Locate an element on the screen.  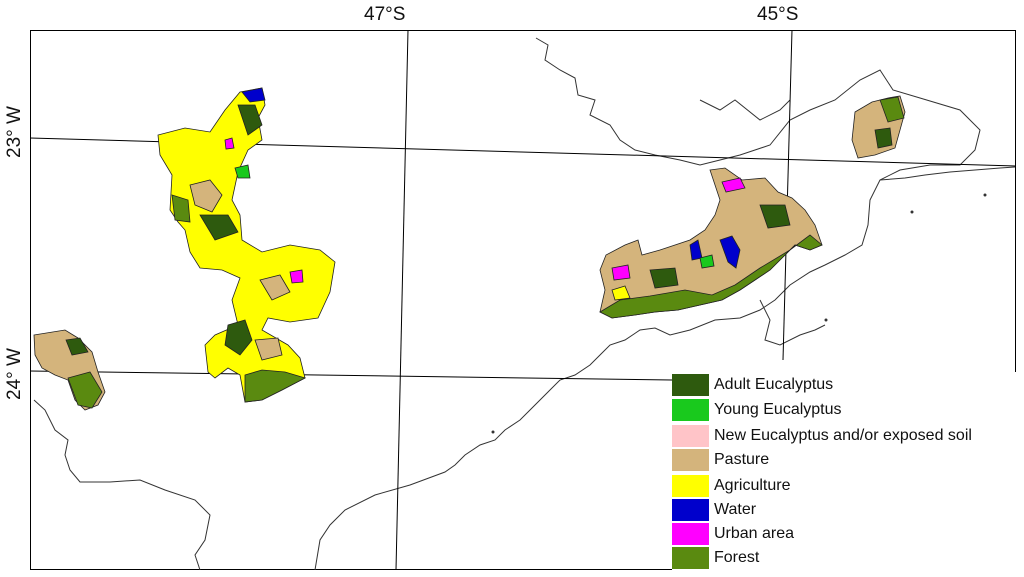
legend-label: Adult Eucalyptus is located at coordinates (774, 384).